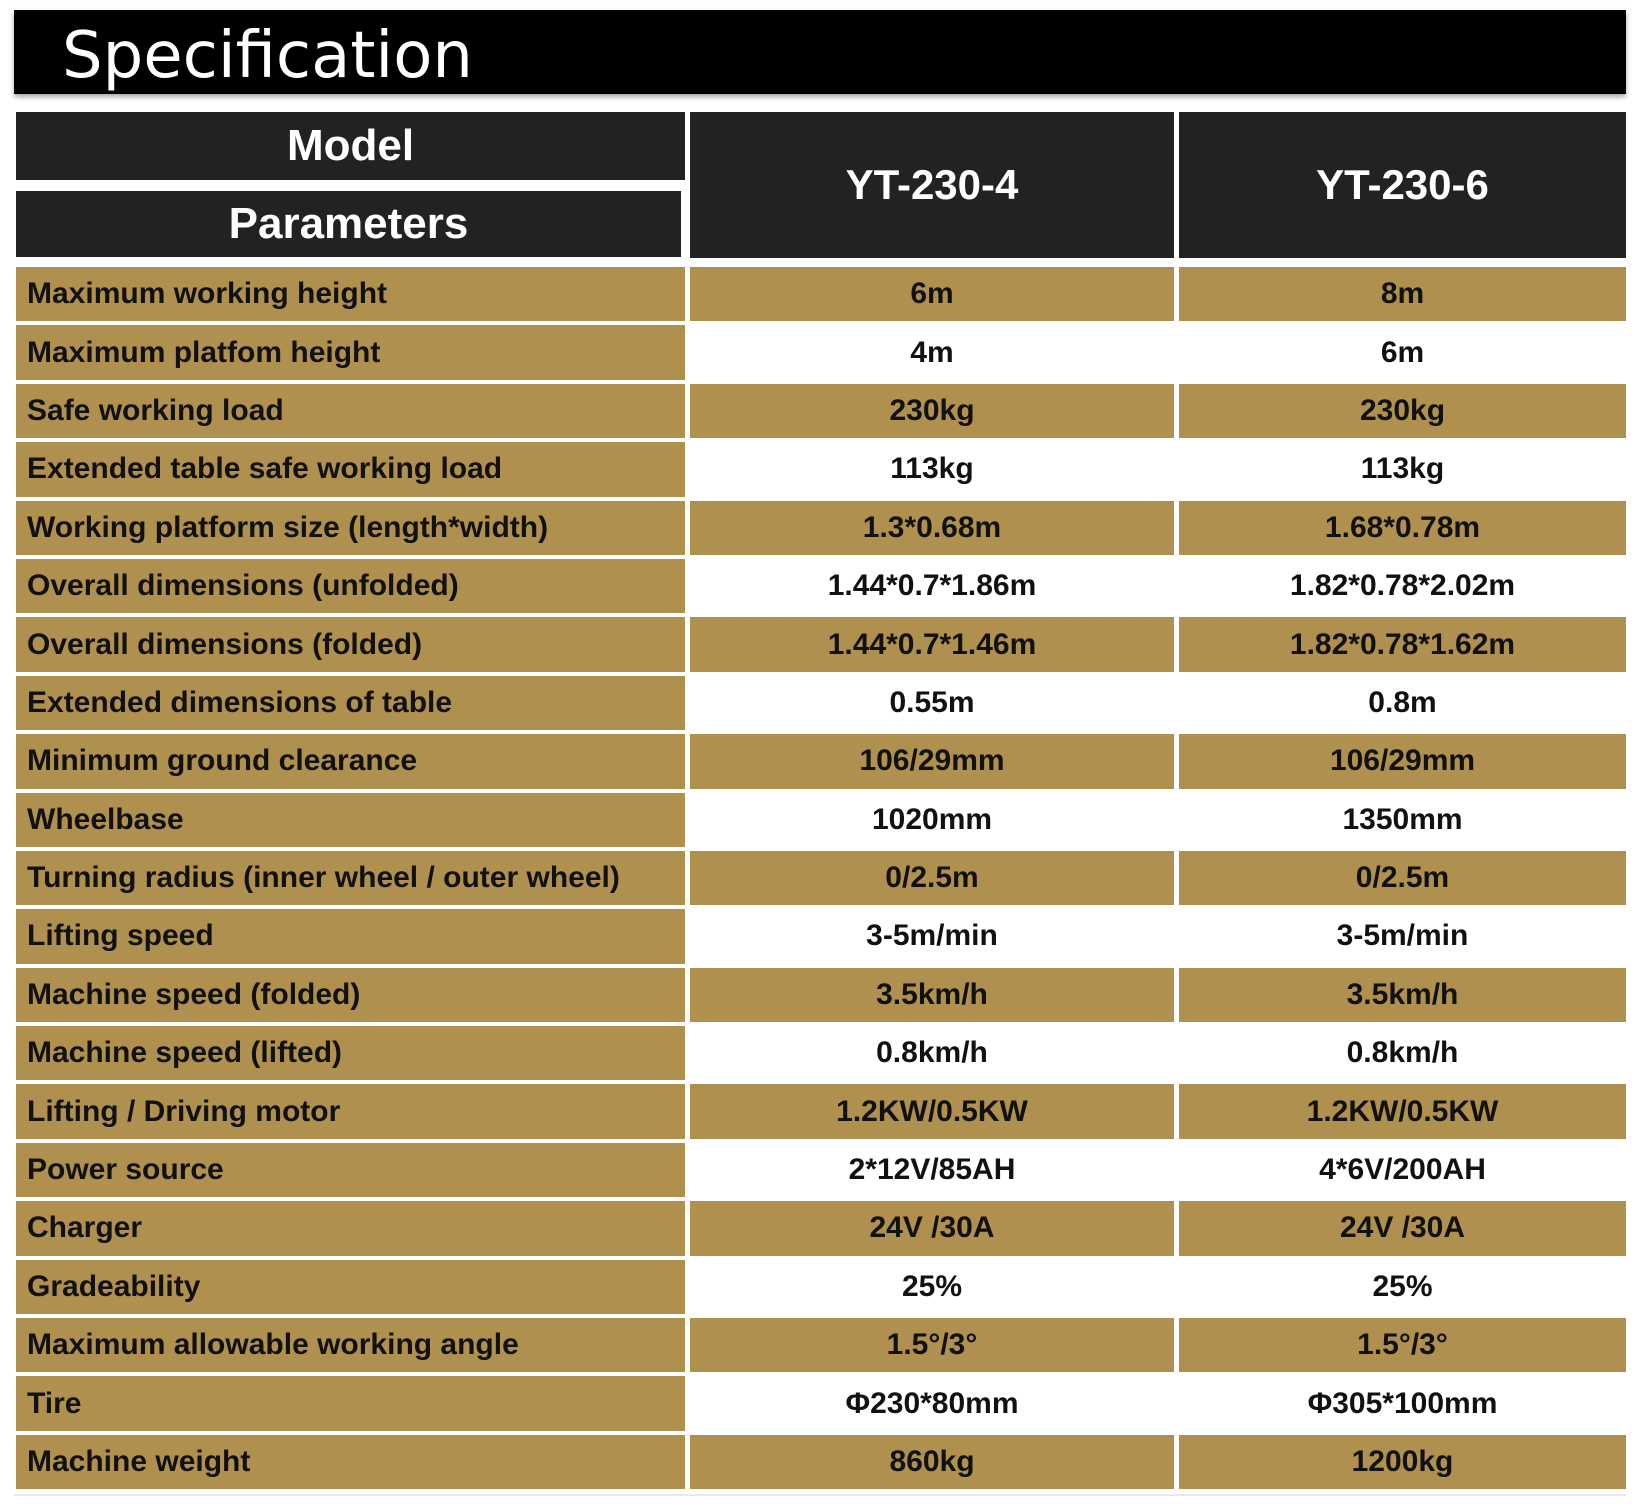 This screenshot has height=1505, width=1640. What do you see at coordinates (1402, 819) in the screenshot?
I see `value-yt-230-6: 1350mm` at bounding box center [1402, 819].